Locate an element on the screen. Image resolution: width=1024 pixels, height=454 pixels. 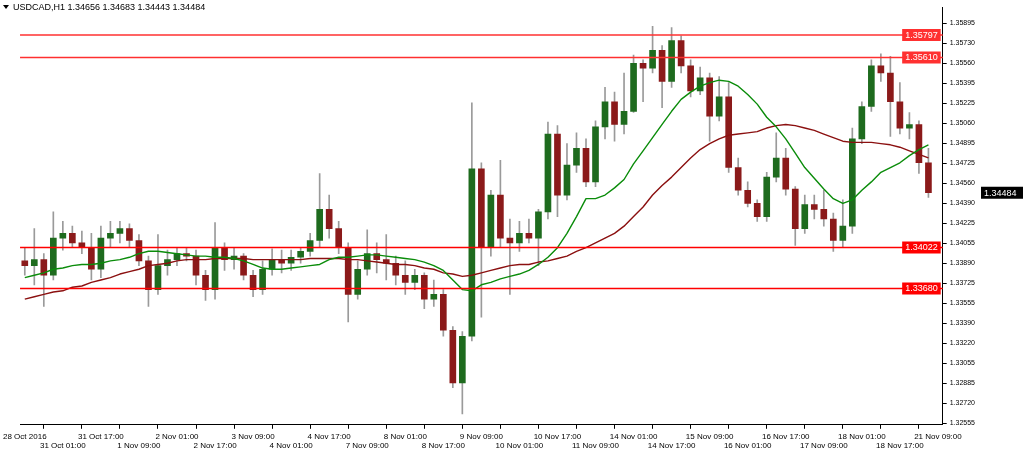
ref-line-label: 1.33680 is located at coordinates (921, 288).